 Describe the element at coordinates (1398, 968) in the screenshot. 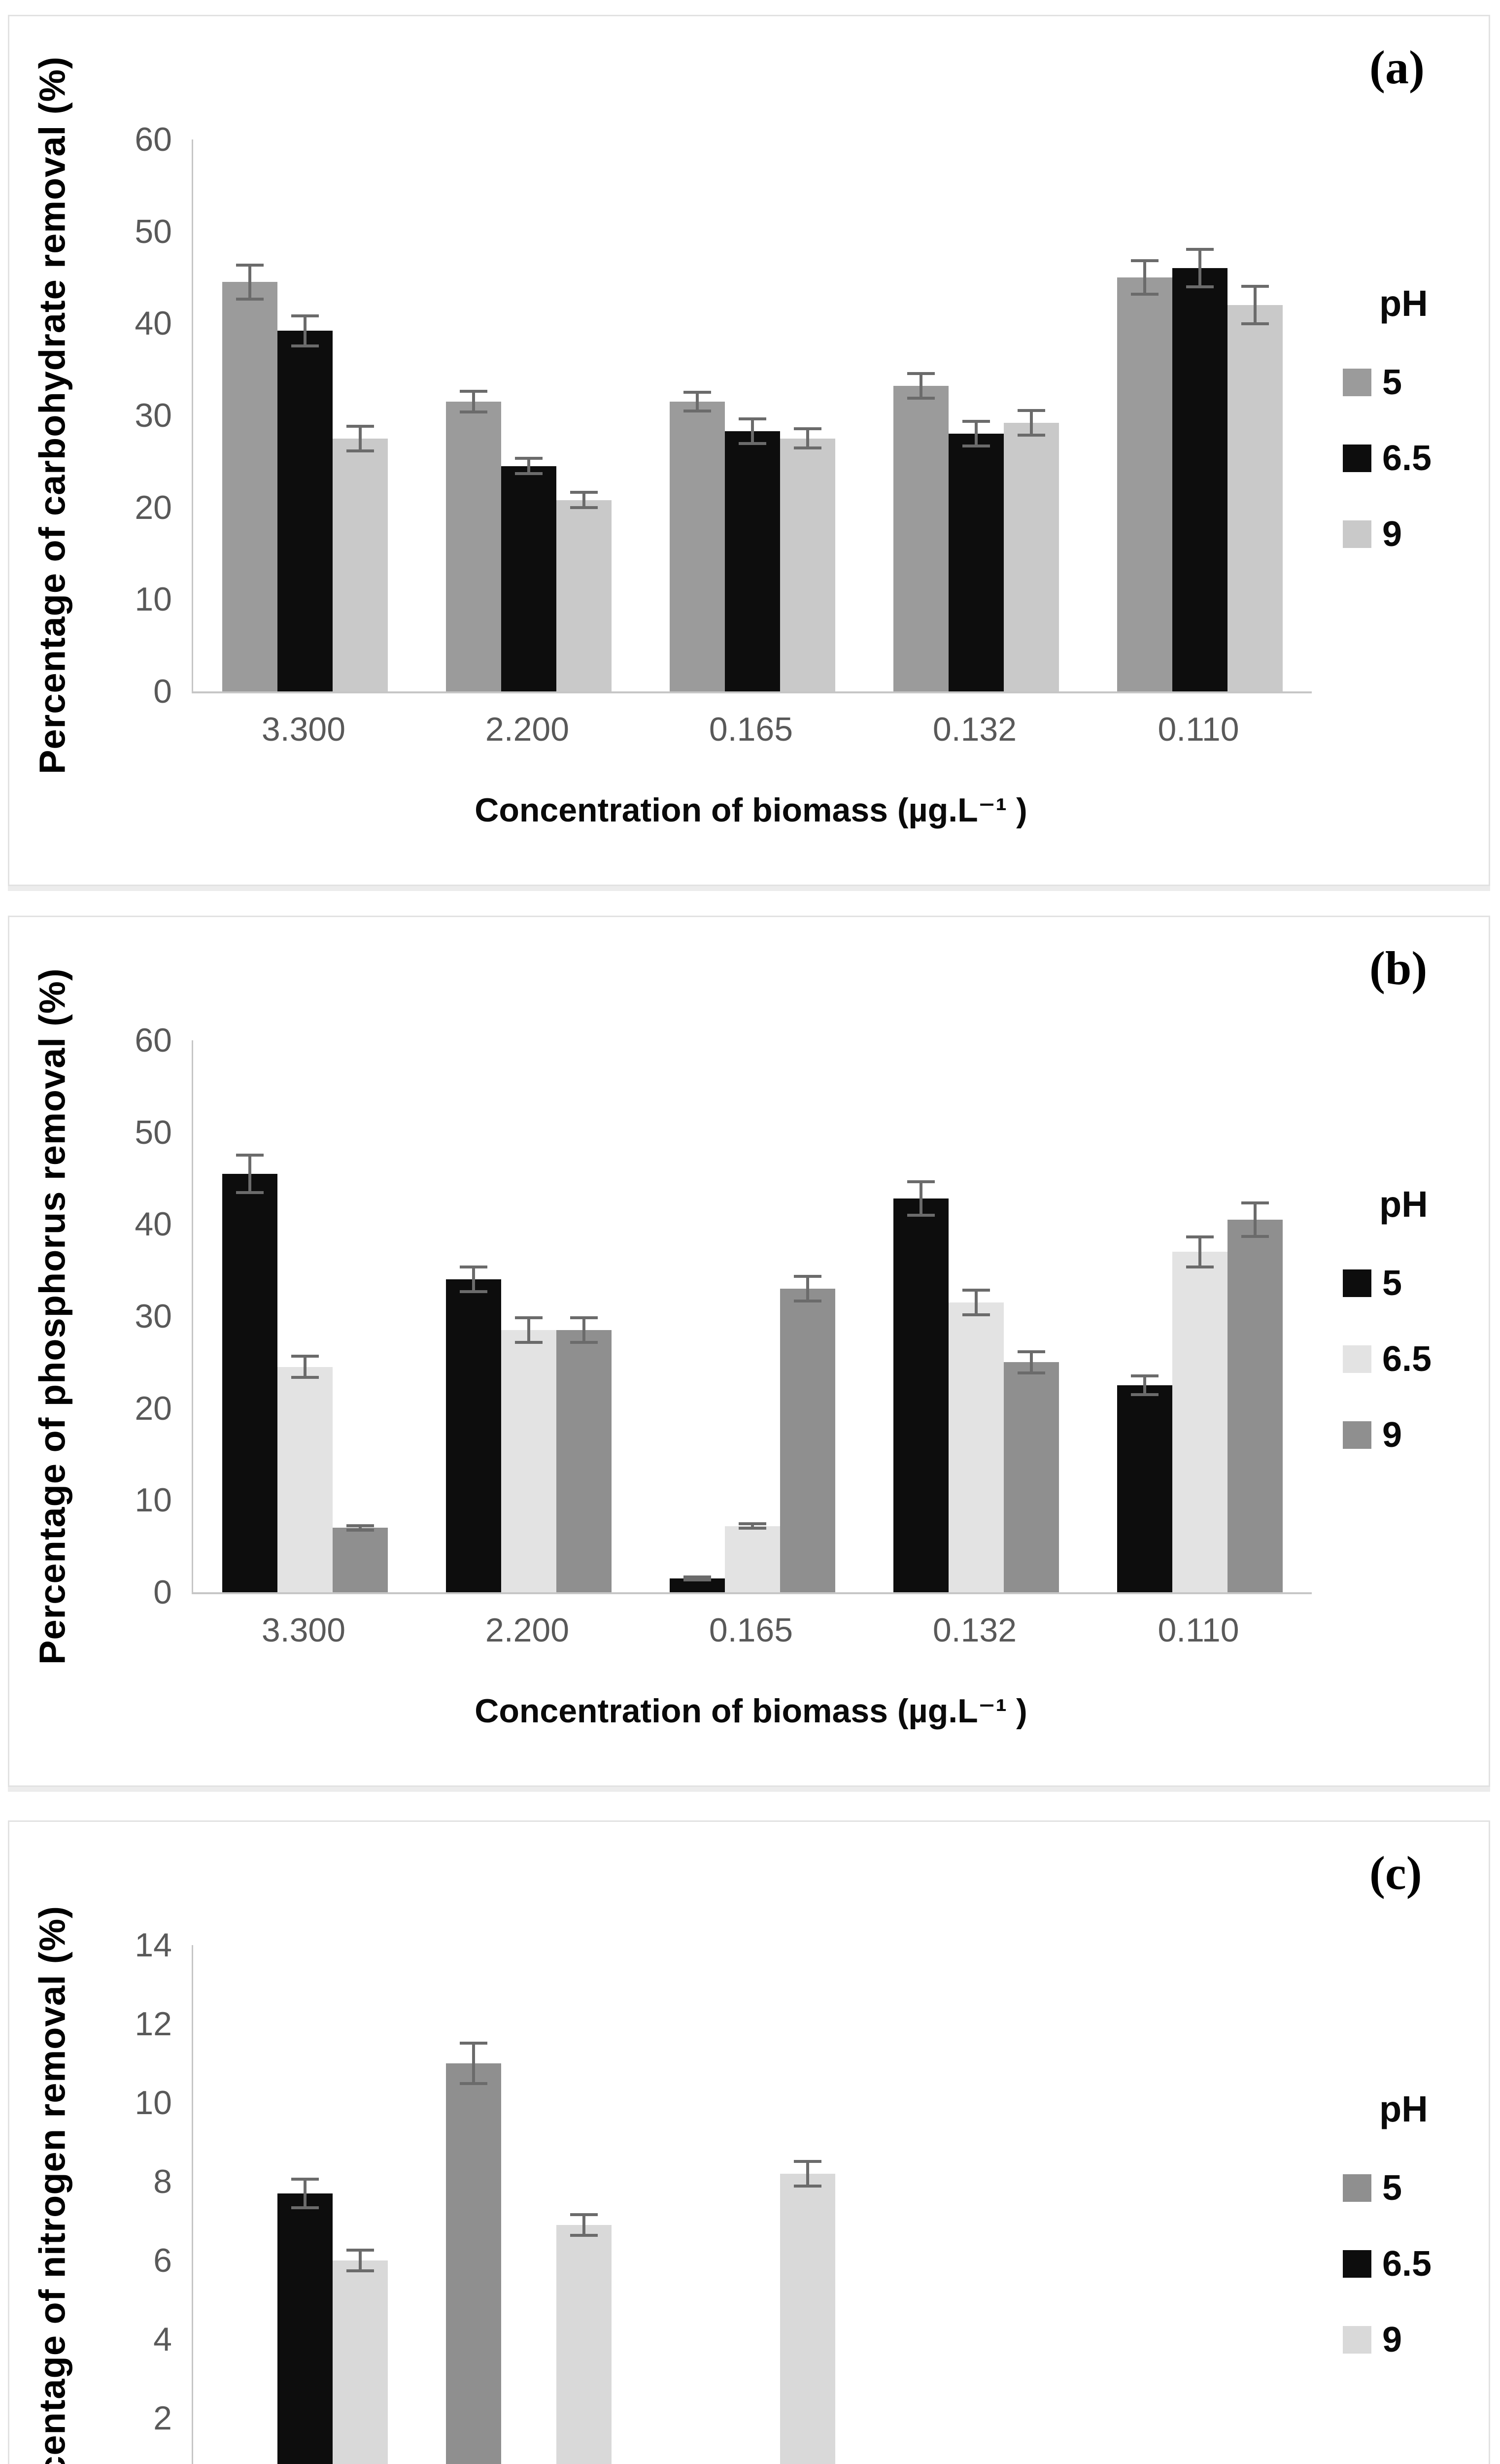

I see `panel-b-label: (b)` at that location.